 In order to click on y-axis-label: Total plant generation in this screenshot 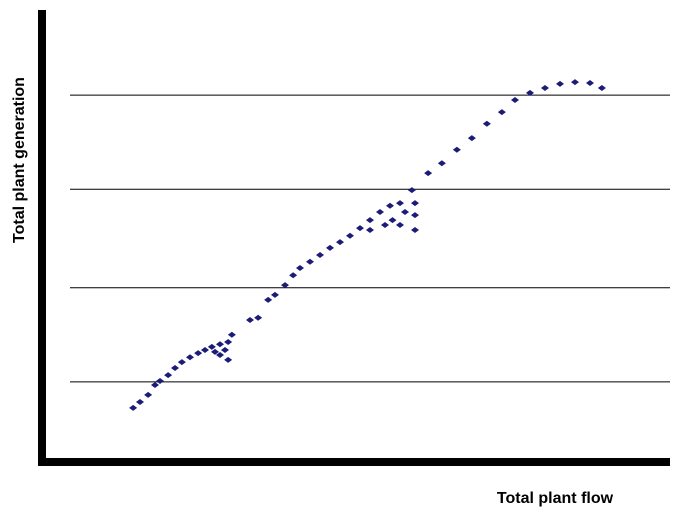, I will do `click(19, 160)`.